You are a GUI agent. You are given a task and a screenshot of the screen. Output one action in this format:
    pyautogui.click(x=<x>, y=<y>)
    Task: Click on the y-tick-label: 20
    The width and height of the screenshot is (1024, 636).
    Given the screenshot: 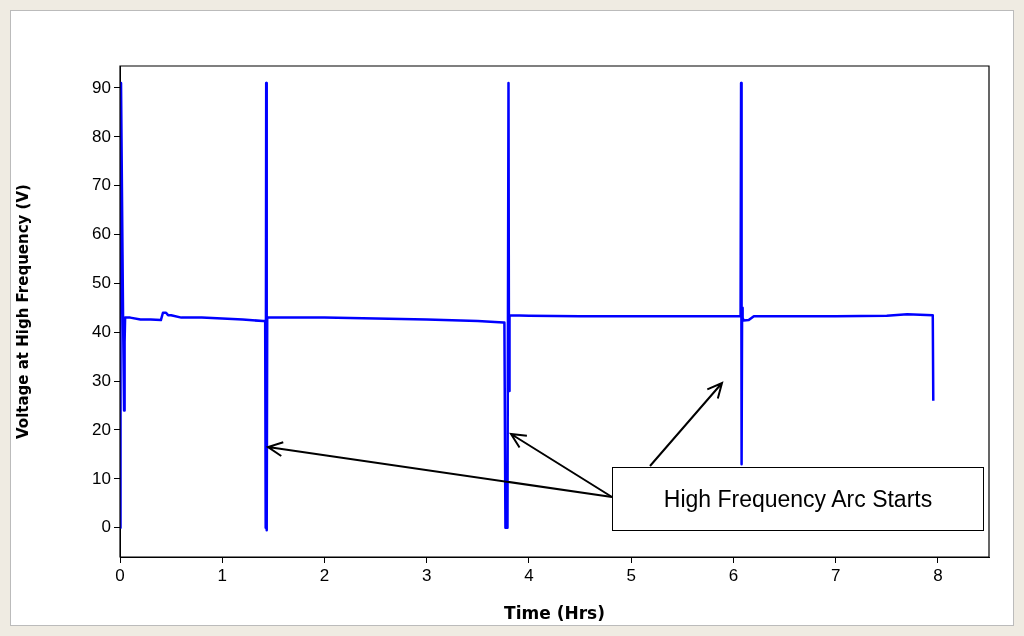 What is the action you would take?
    pyautogui.click(x=101, y=429)
    